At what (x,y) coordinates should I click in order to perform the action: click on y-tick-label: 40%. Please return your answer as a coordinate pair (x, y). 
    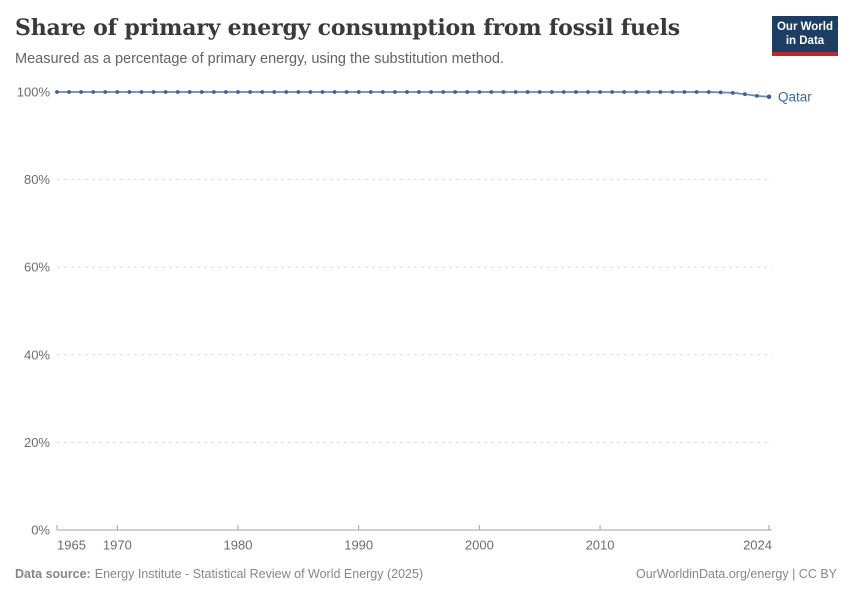
    Looking at the image, I should click on (37, 354).